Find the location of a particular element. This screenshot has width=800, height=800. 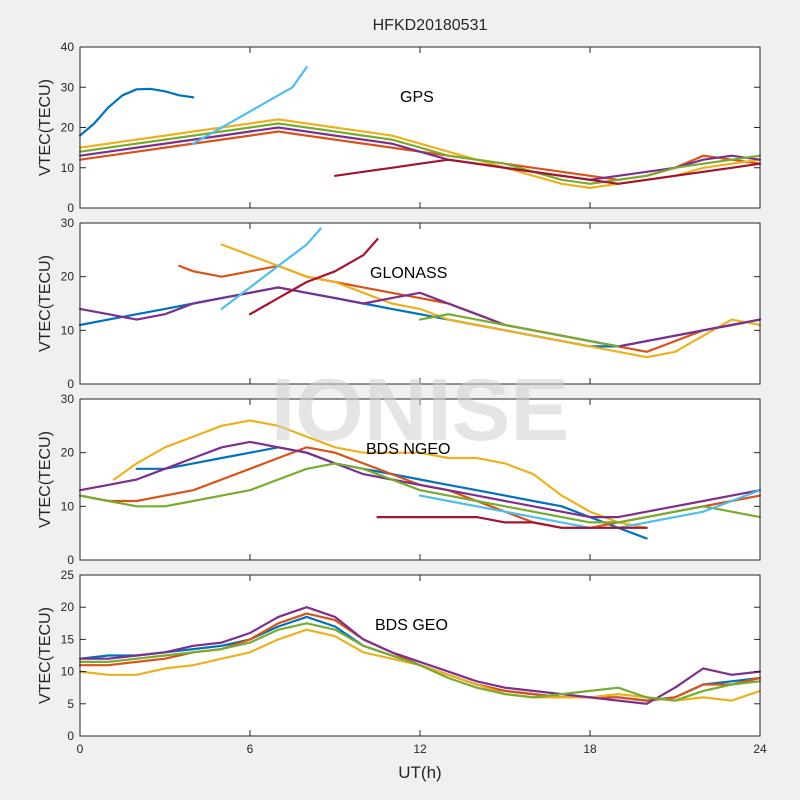

x-tick-label: 6 is located at coordinates (250, 749).